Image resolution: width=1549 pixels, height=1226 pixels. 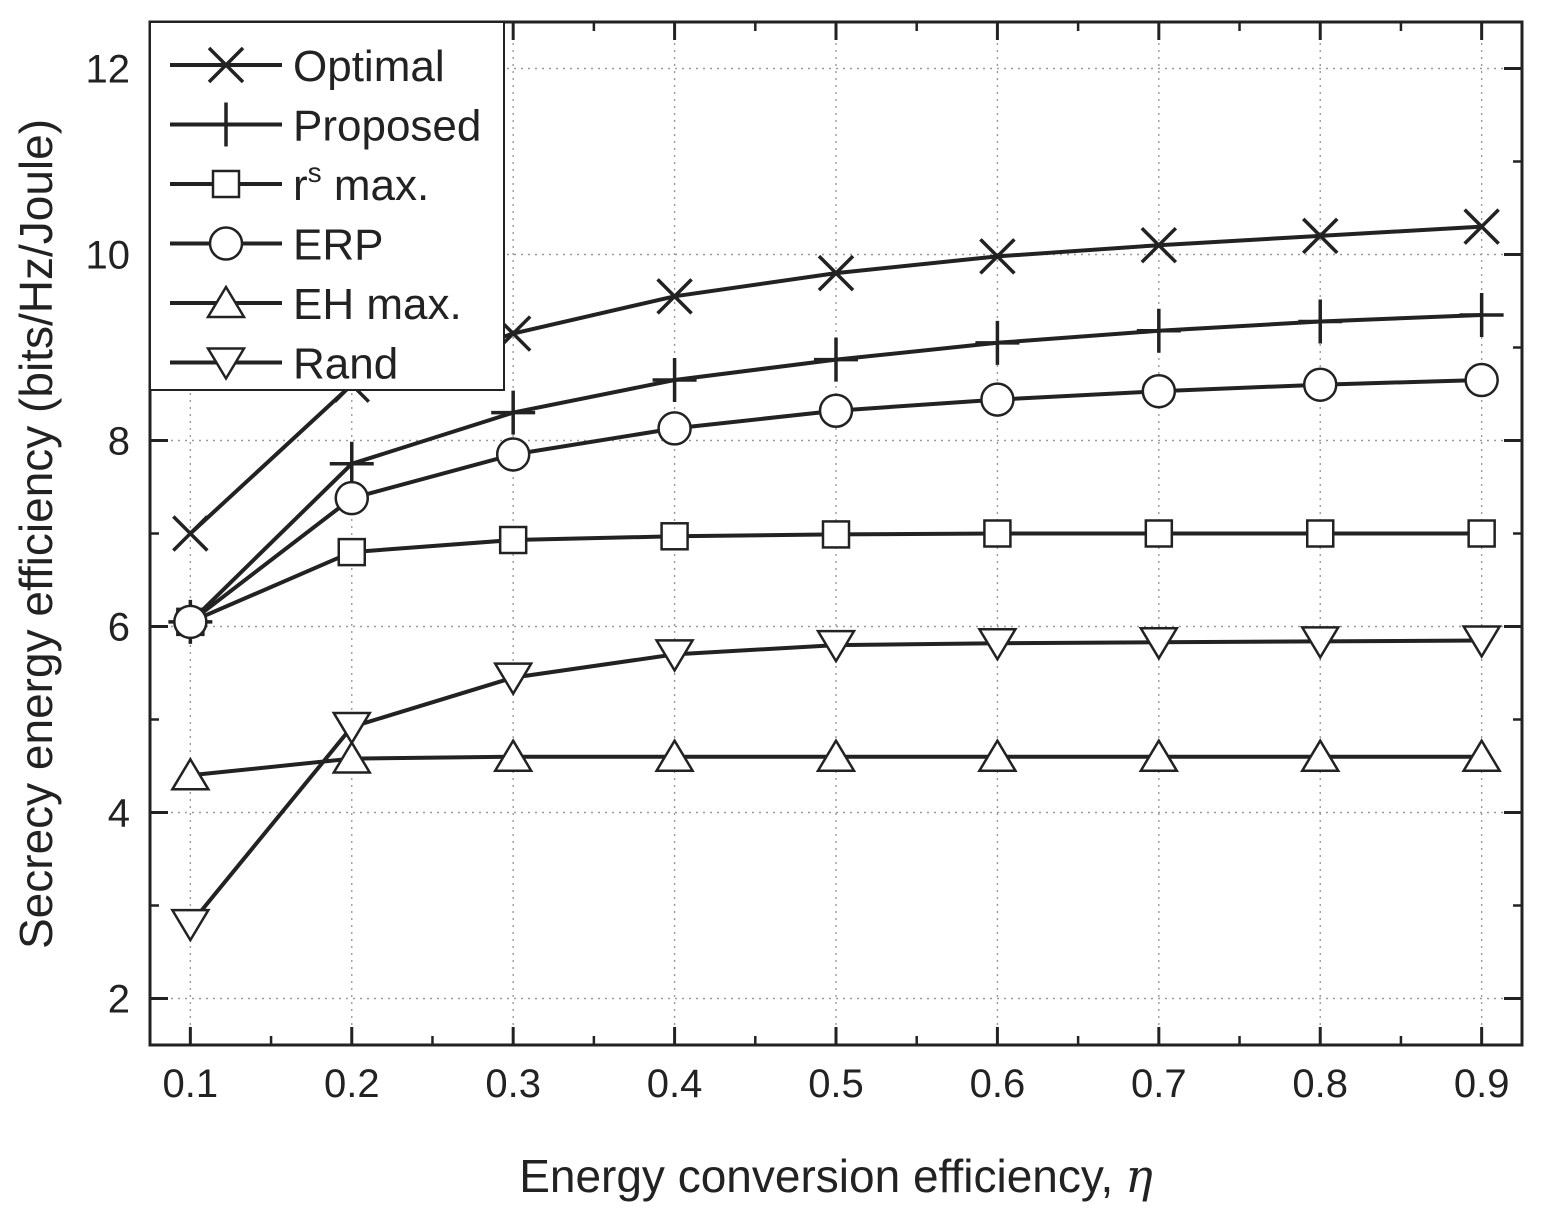 I want to click on legend-label: Proposed, so click(x=387, y=126).